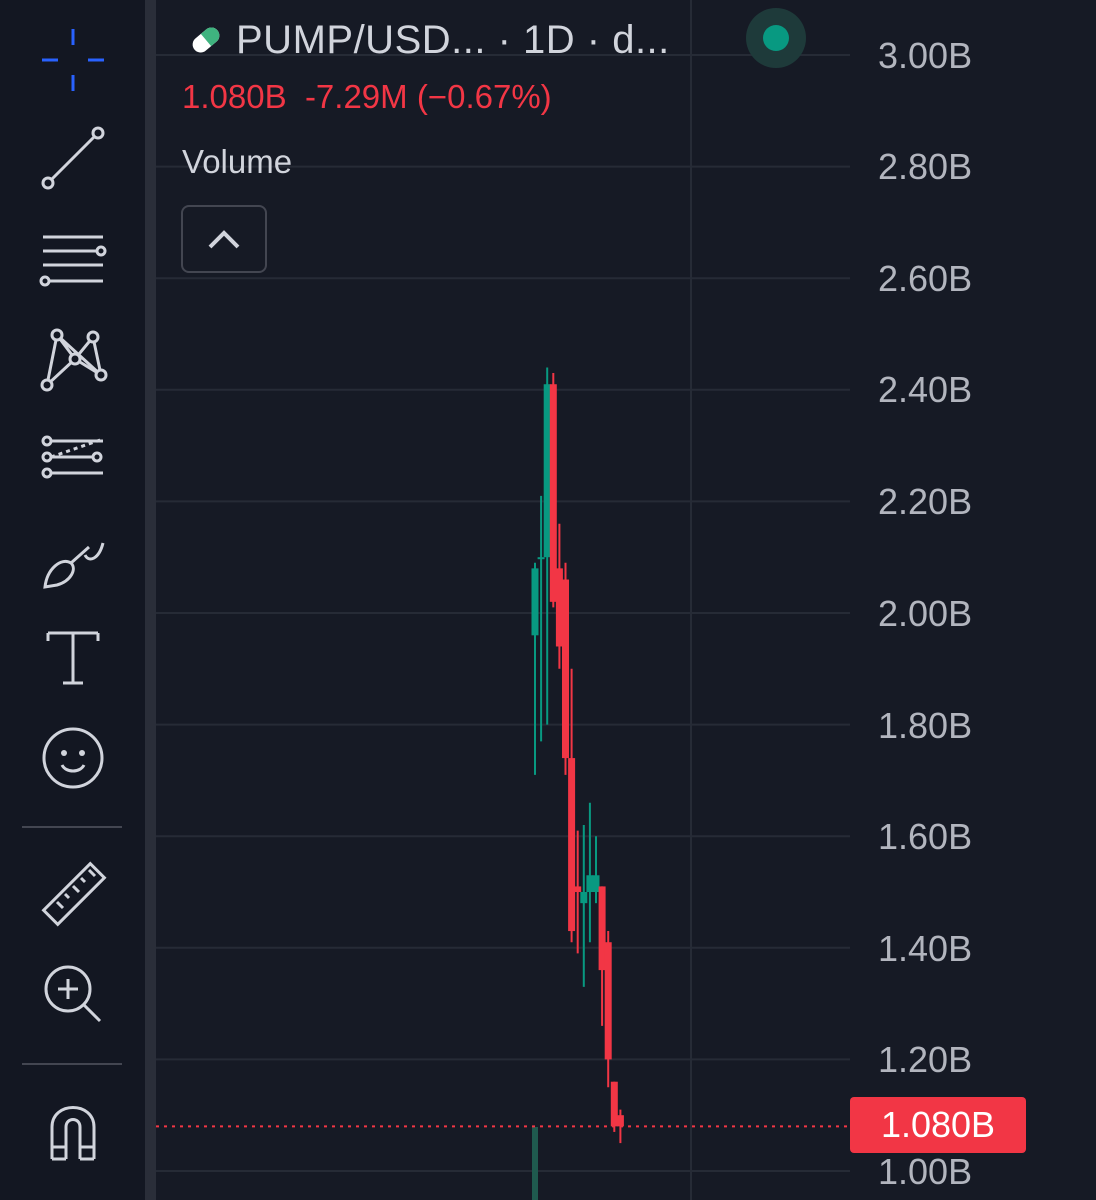  What do you see at coordinates (535, 1163) in the screenshot?
I see `volume-bar` at bounding box center [535, 1163].